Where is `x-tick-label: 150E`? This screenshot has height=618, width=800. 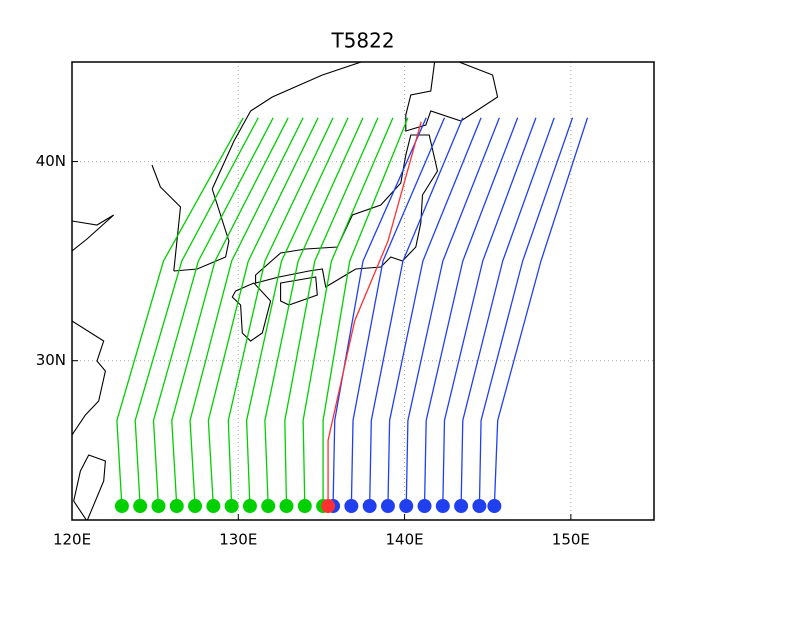 x-tick-label: 150E is located at coordinates (571, 540).